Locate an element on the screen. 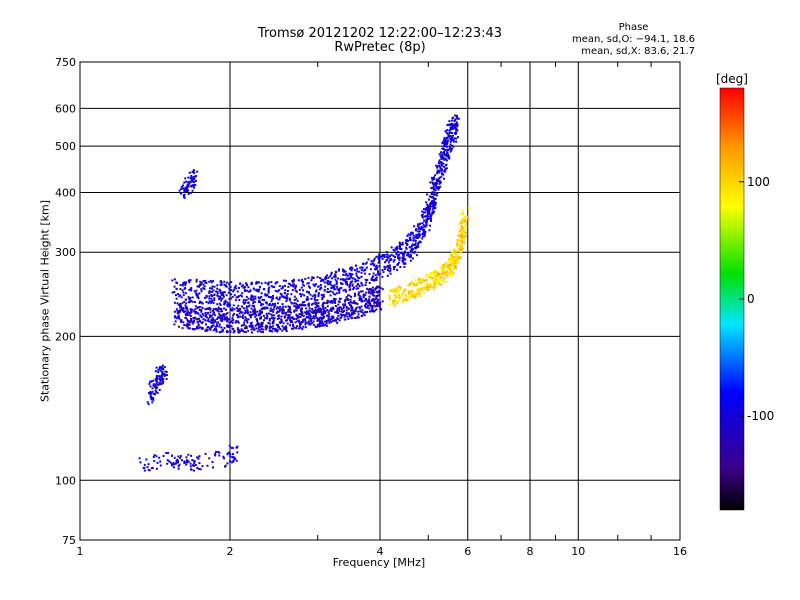 The image size is (800, 600). y-tick-label: 600 is located at coordinates (65, 108).